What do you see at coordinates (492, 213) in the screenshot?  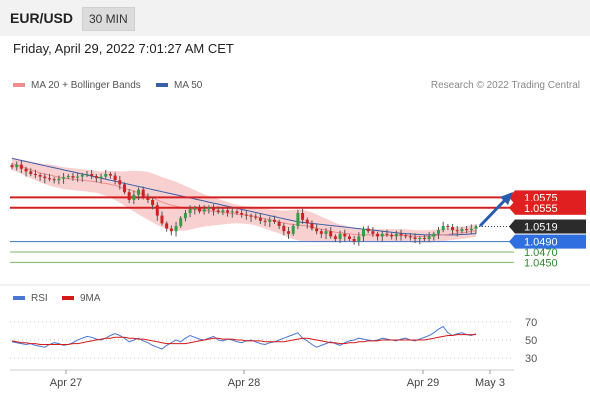 I see `projection-arrow-shaft` at bounding box center [492, 213].